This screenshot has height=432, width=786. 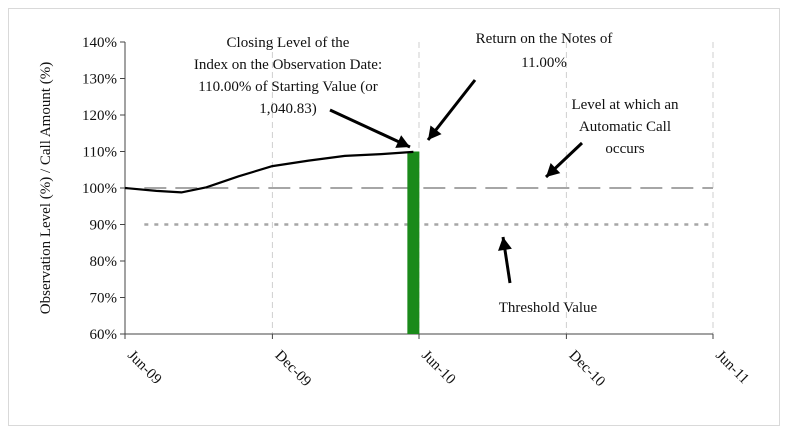 What do you see at coordinates (99, 43) in the screenshot?
I see `y-tick-label: 140%` at bounding box center [99, 43].